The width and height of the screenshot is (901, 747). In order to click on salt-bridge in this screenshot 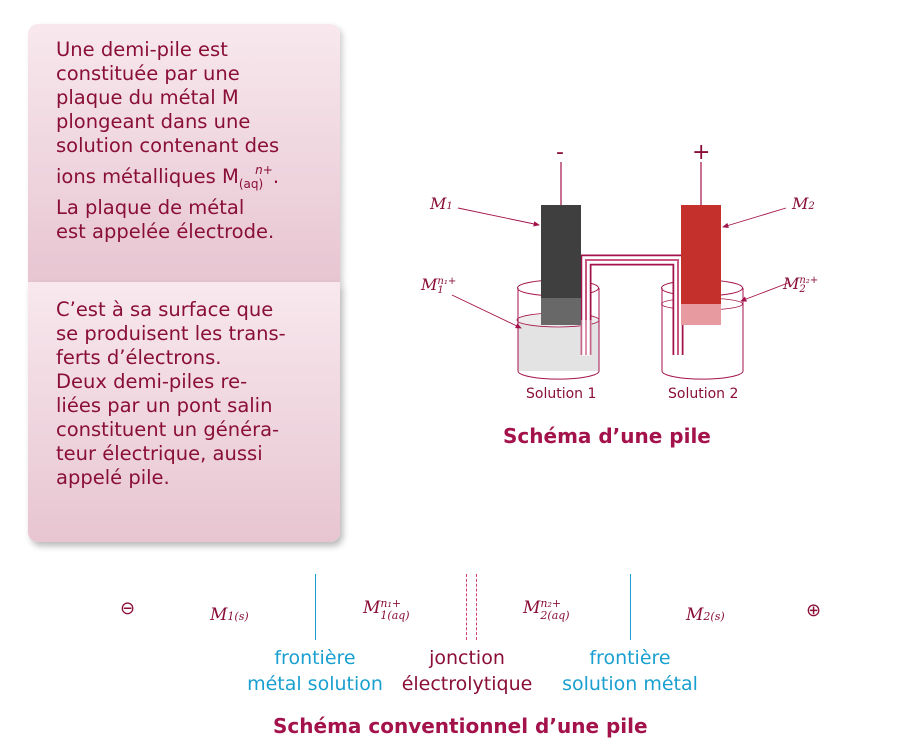, I will do `click(632, 305)`.